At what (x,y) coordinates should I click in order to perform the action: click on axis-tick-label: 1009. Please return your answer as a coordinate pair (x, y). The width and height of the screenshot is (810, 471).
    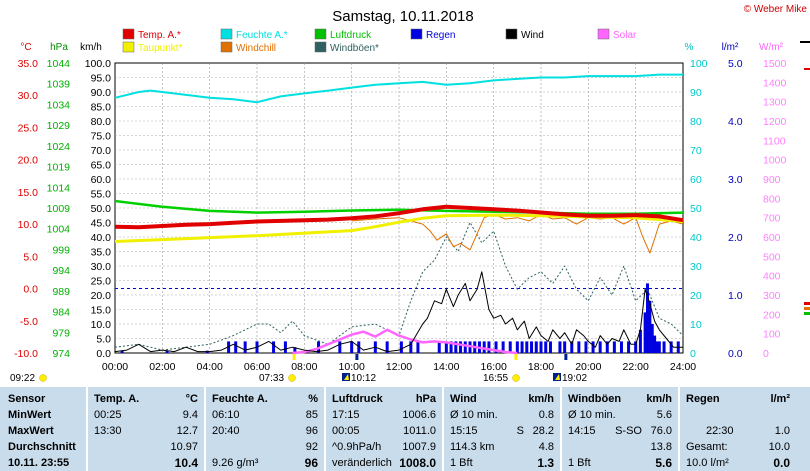
    Looking at the image, I should click on (59, 209).